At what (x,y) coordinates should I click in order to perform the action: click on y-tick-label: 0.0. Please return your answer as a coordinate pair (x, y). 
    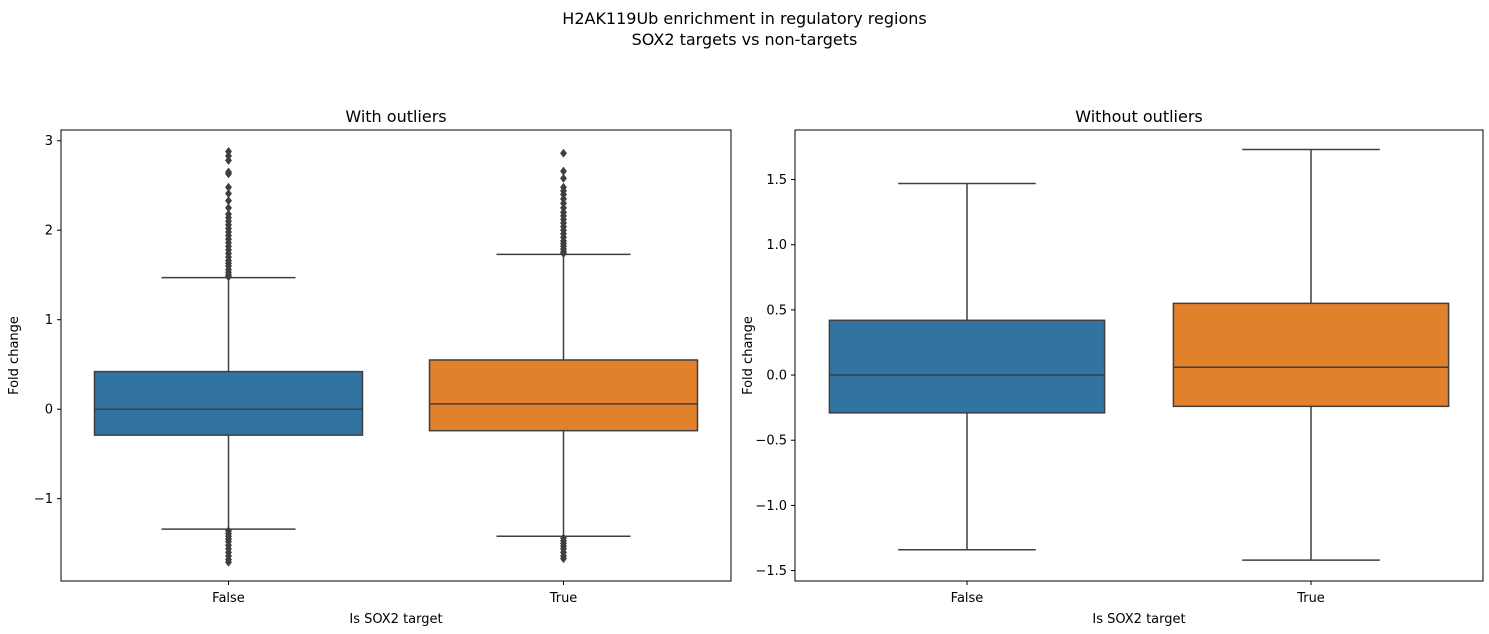
    Looking at the image, I should click on (776, 376).